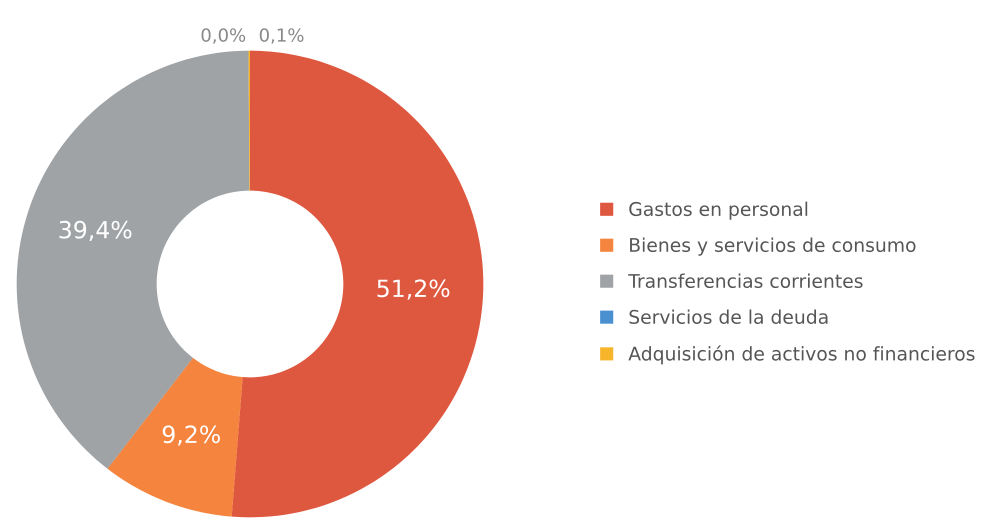  What do you see at coordinates (718, 211) in the screenshot?
I see `legend-label: Gastos en personal` at bounding box center [718, 211].